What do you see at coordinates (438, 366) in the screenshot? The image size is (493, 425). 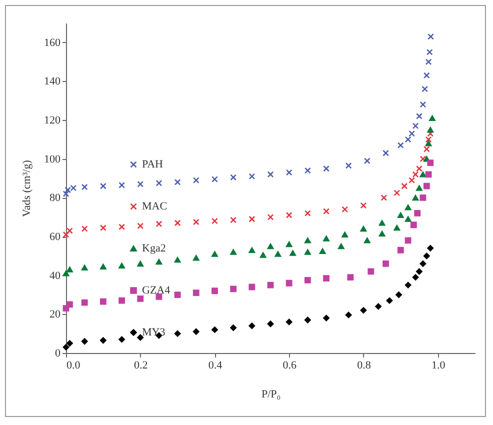 I see `x-tick-label: 1.0` at bounding box center [438, 366].